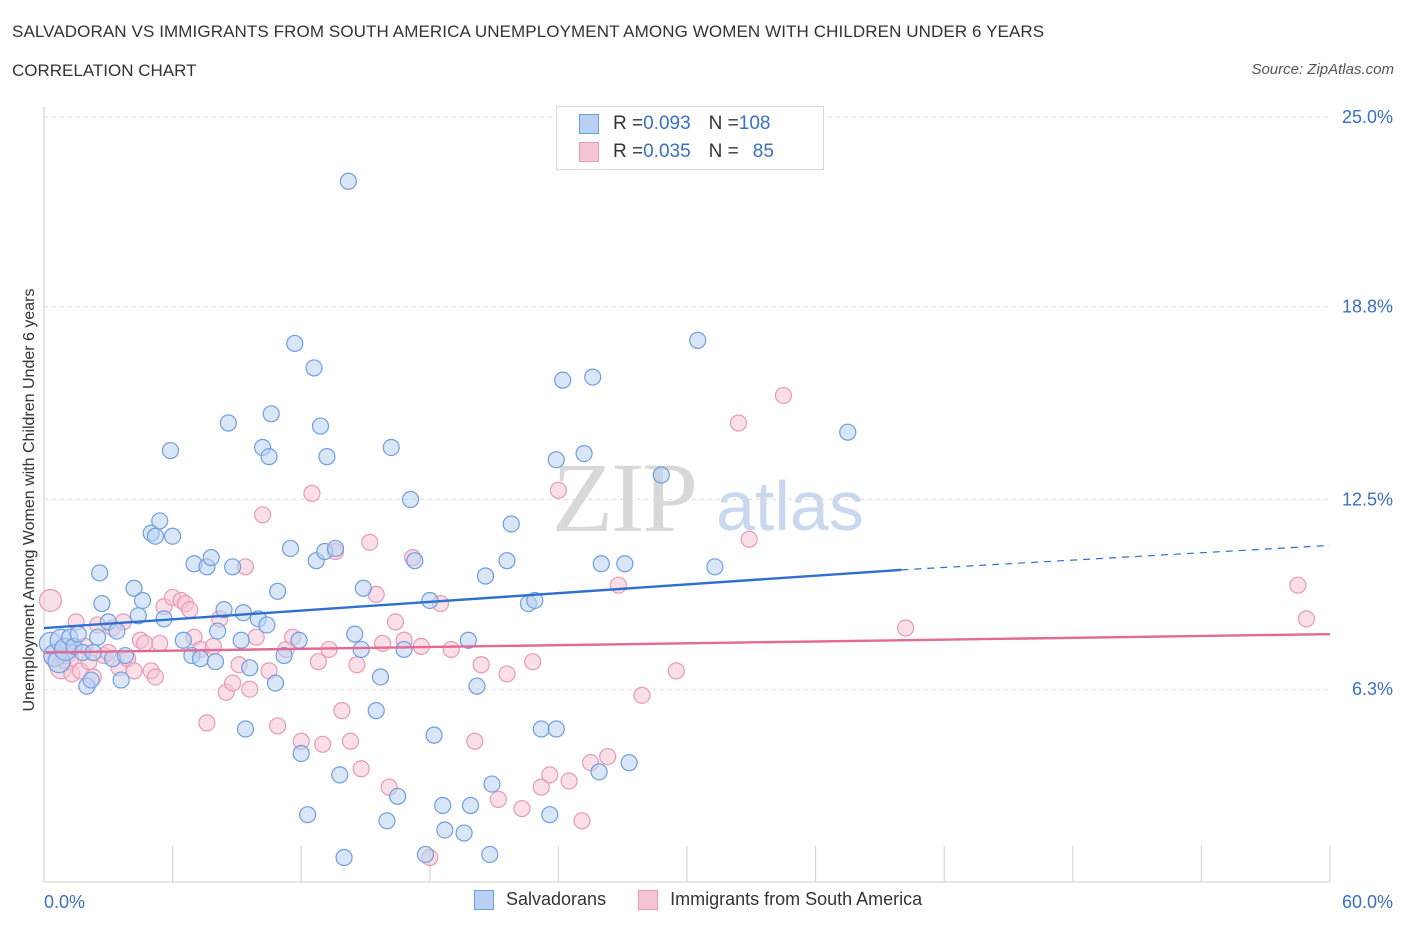 Image resolution: width=1406 pixels, height=930 pixels. I want to click on r-value: 0.035, so click(667, 151).